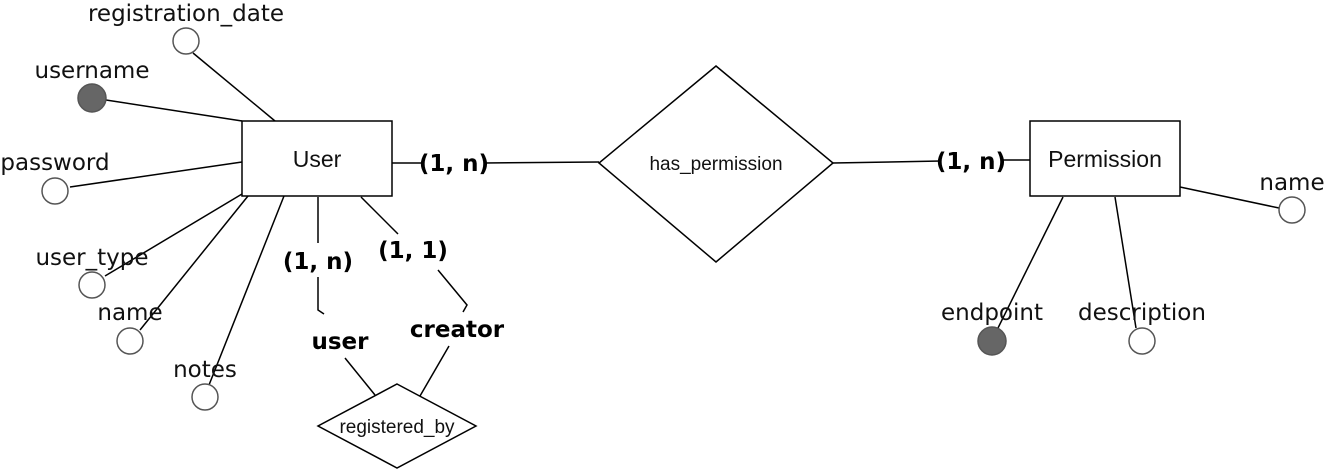  Describe the element at coordinates (1142, 341) in the screenshot. I see `attribute-description-circle` at that location.